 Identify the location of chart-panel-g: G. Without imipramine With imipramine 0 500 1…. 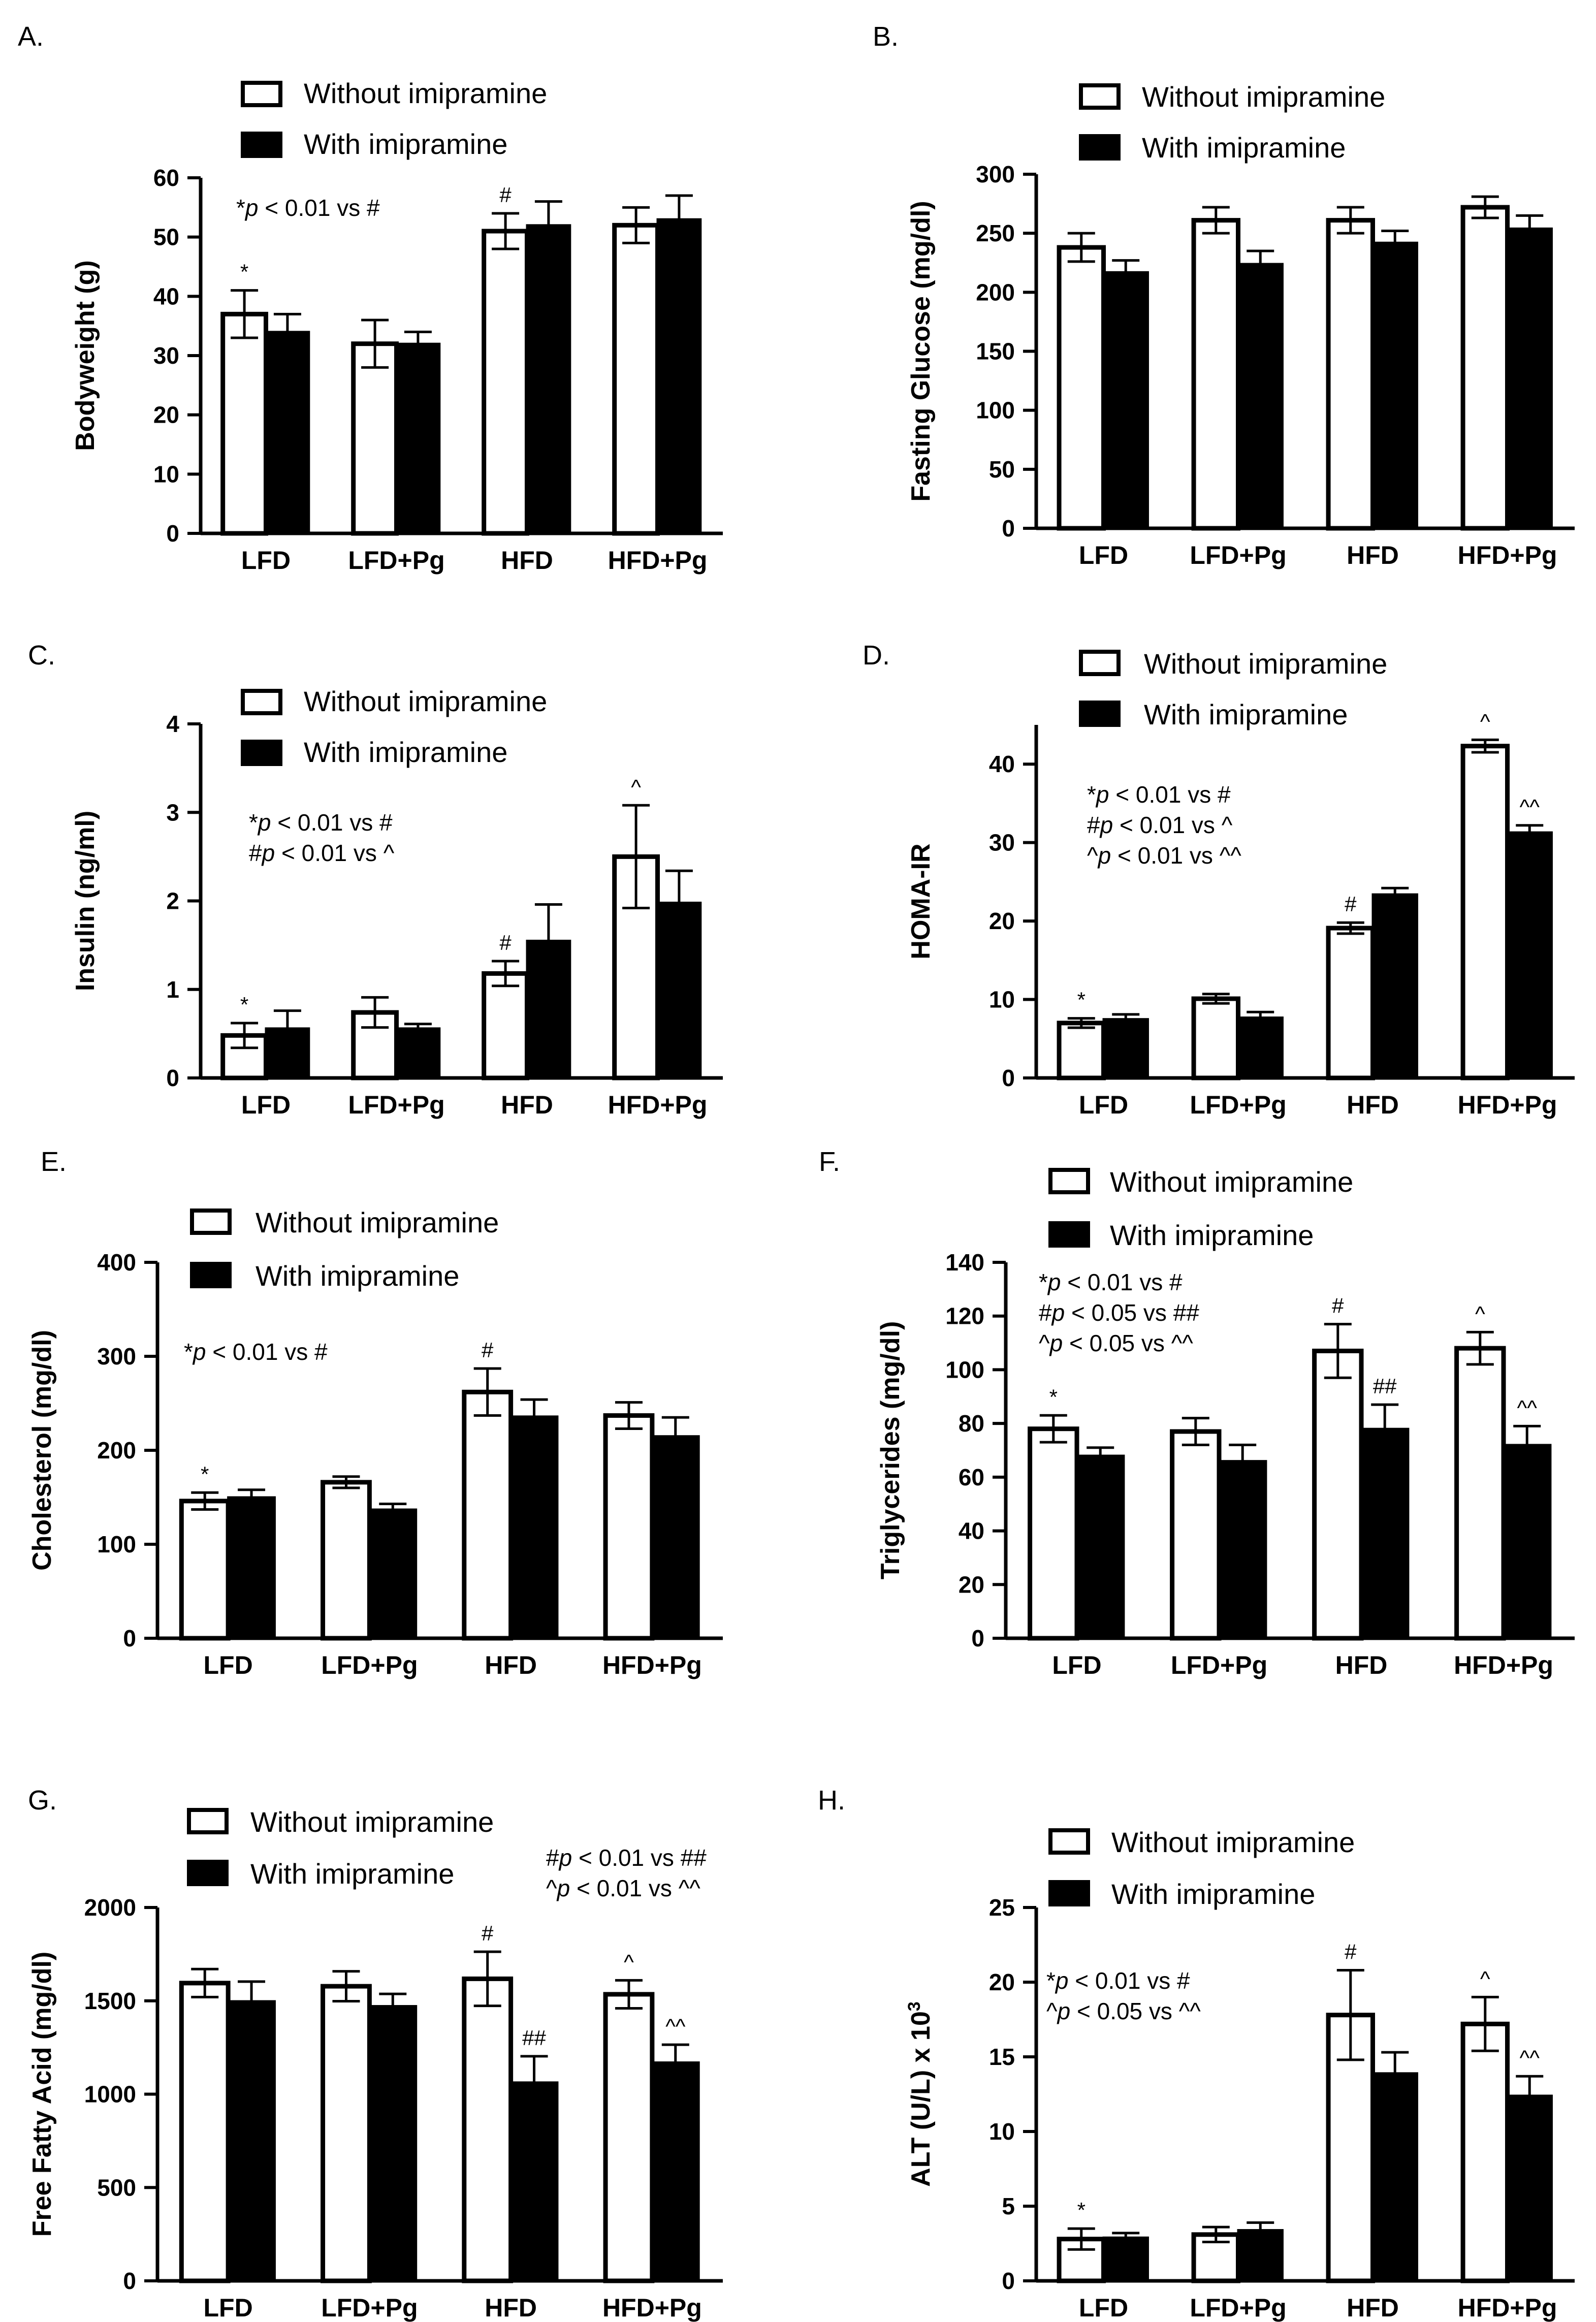
(375, 2053).